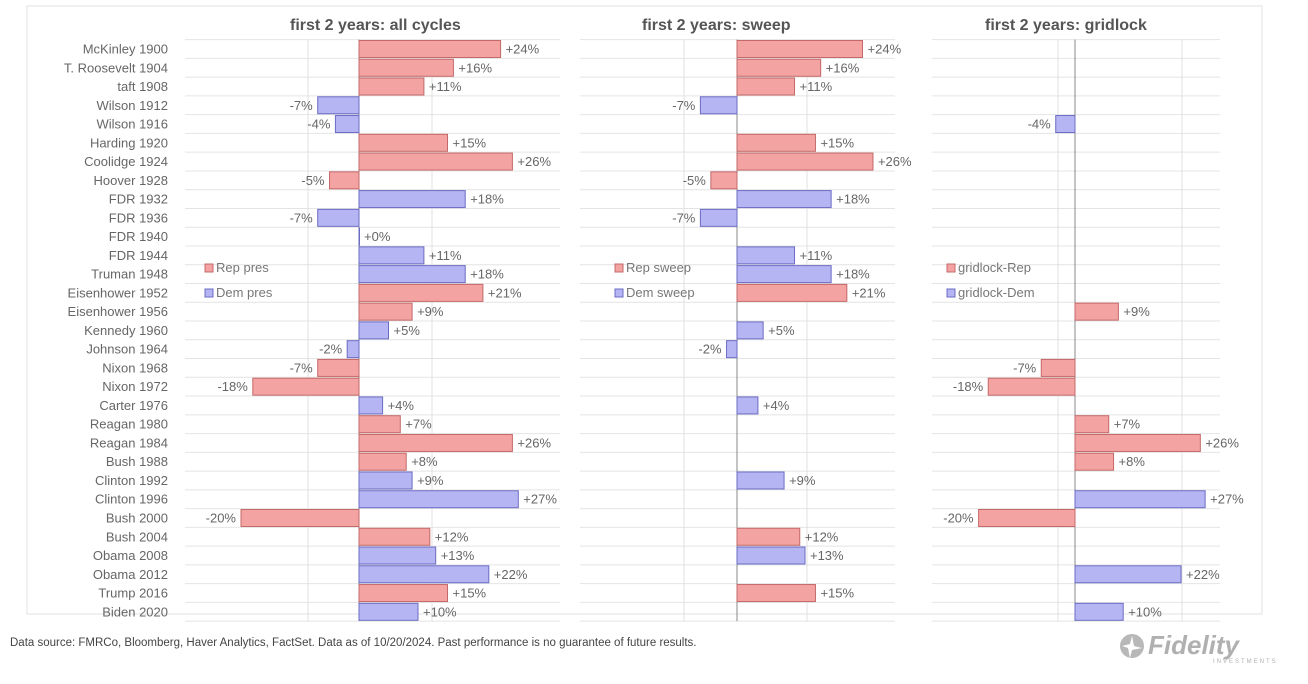  I want to click on data-label: +22%, so click(511, 574).